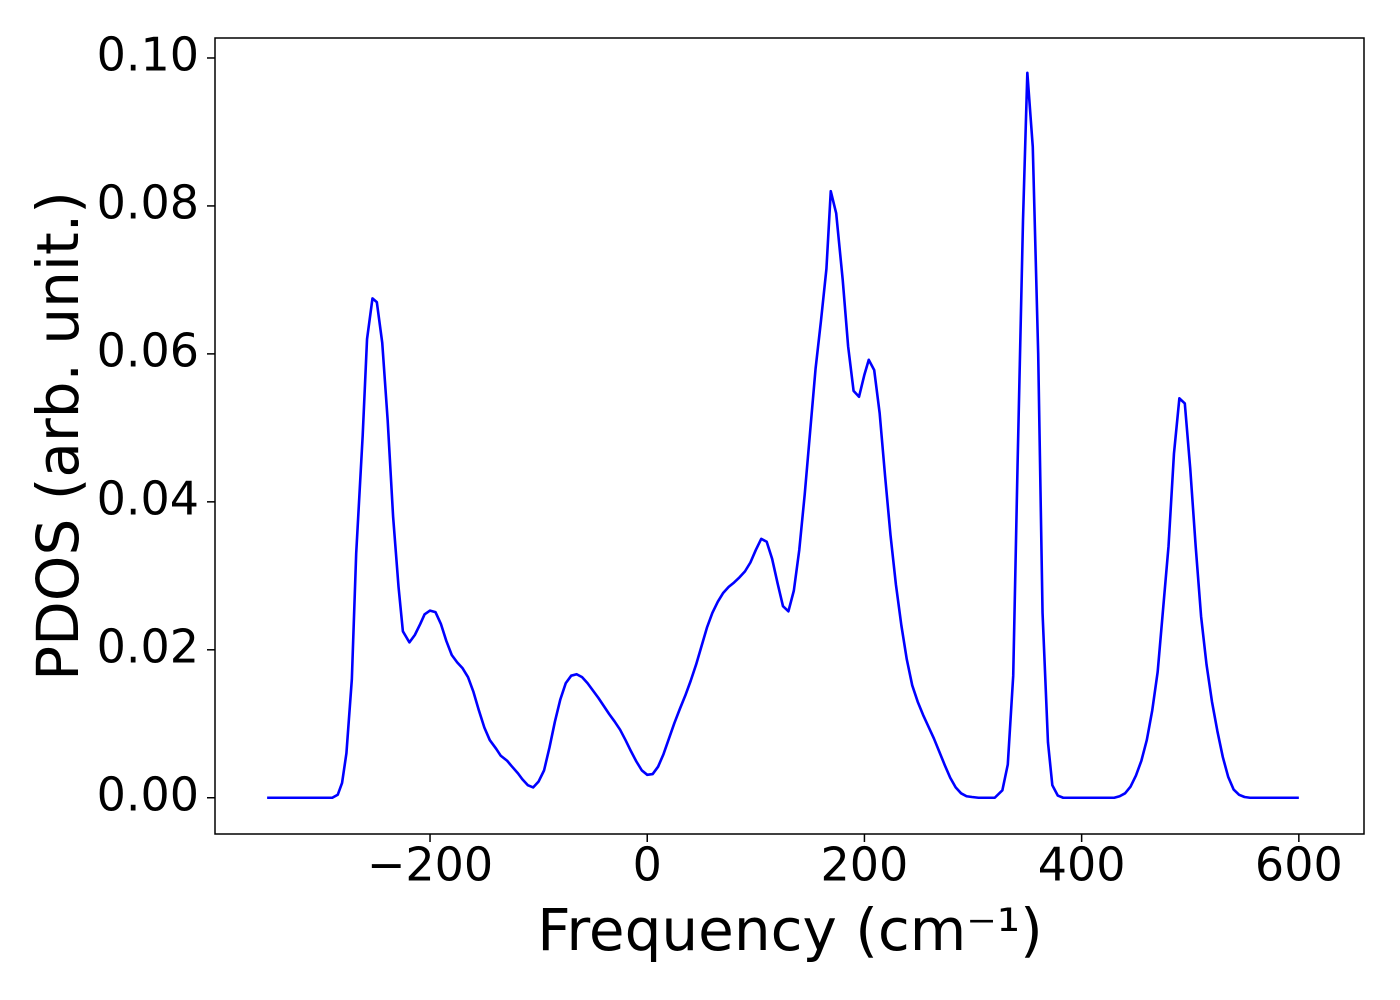  What do you see at coordinates (790, 930) in the screenshot?
I see `x-axis-label: Frequency (cm⁻¹)` at bounding box center [790, 930].